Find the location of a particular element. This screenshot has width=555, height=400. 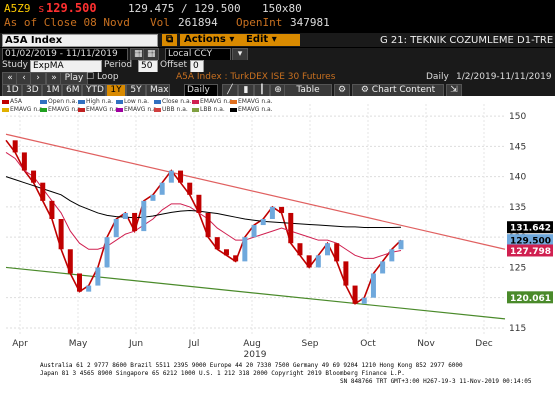

chart-description: A5A Index : TurkDEX ISE 30 Futures is located at coordinates (256, 77).